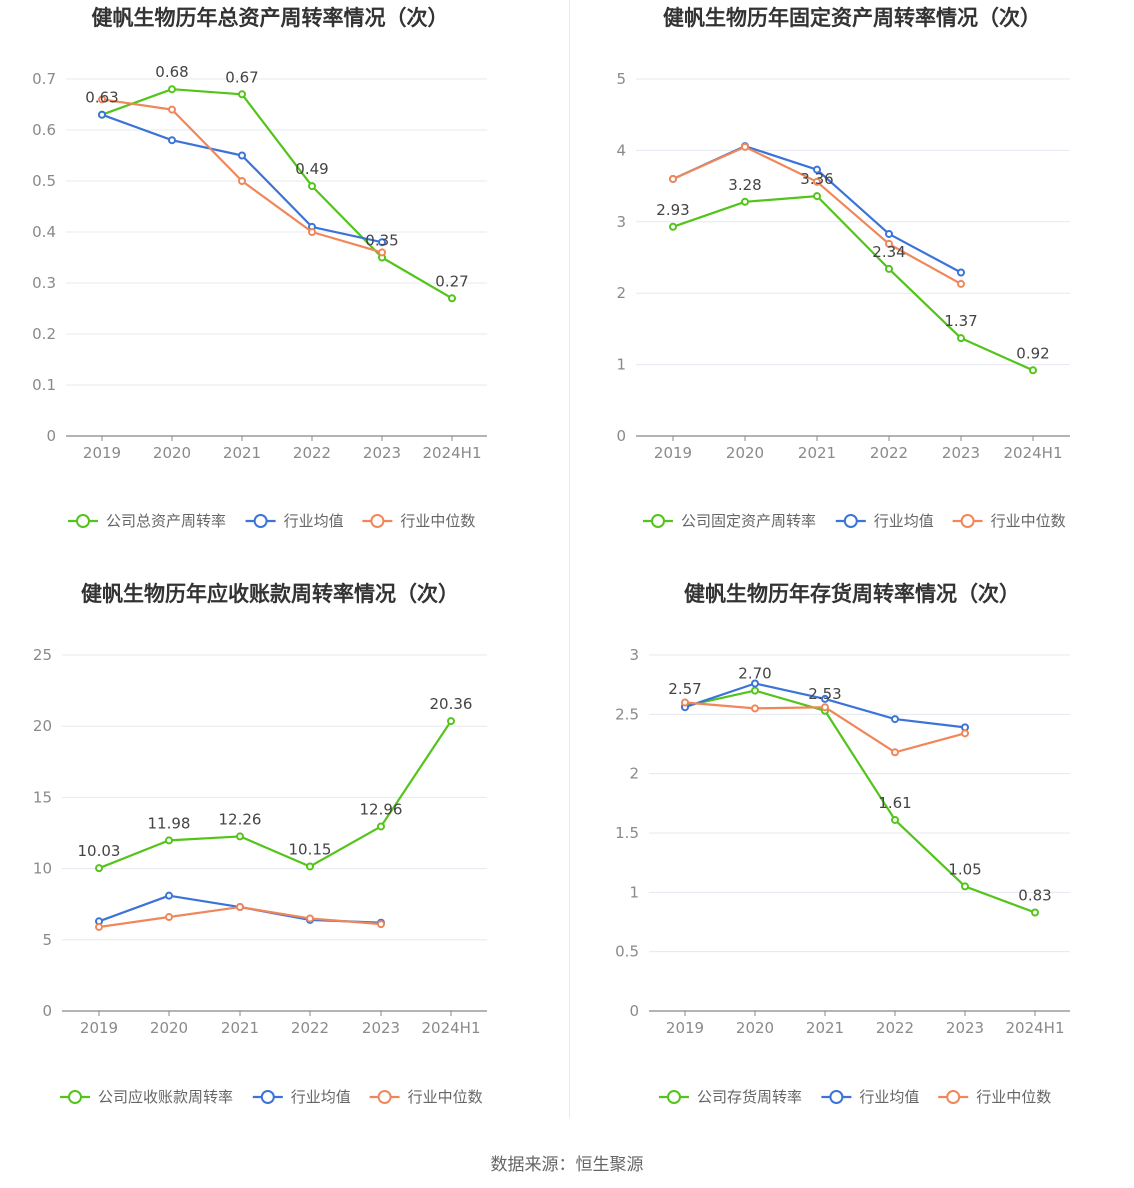  What do you see at coordinates (569, 559) in the screenshot?
I see `panel-divider` at bounding box center [569, 559].